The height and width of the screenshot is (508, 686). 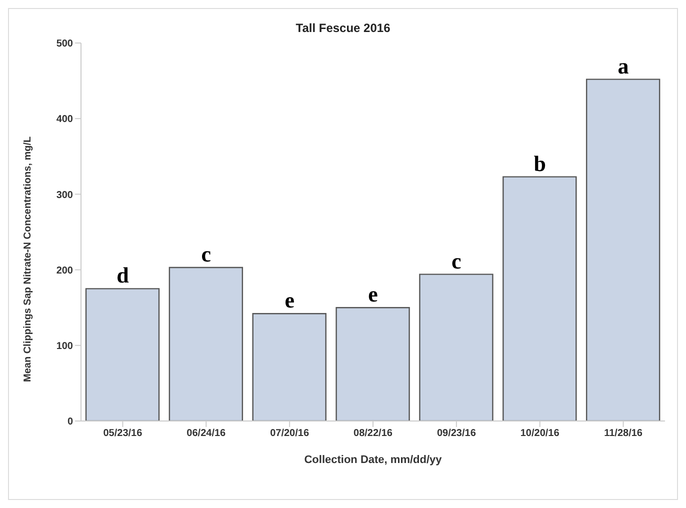 I want to click on x-tick-label: 05/23/16, so click(x=123, y=434).